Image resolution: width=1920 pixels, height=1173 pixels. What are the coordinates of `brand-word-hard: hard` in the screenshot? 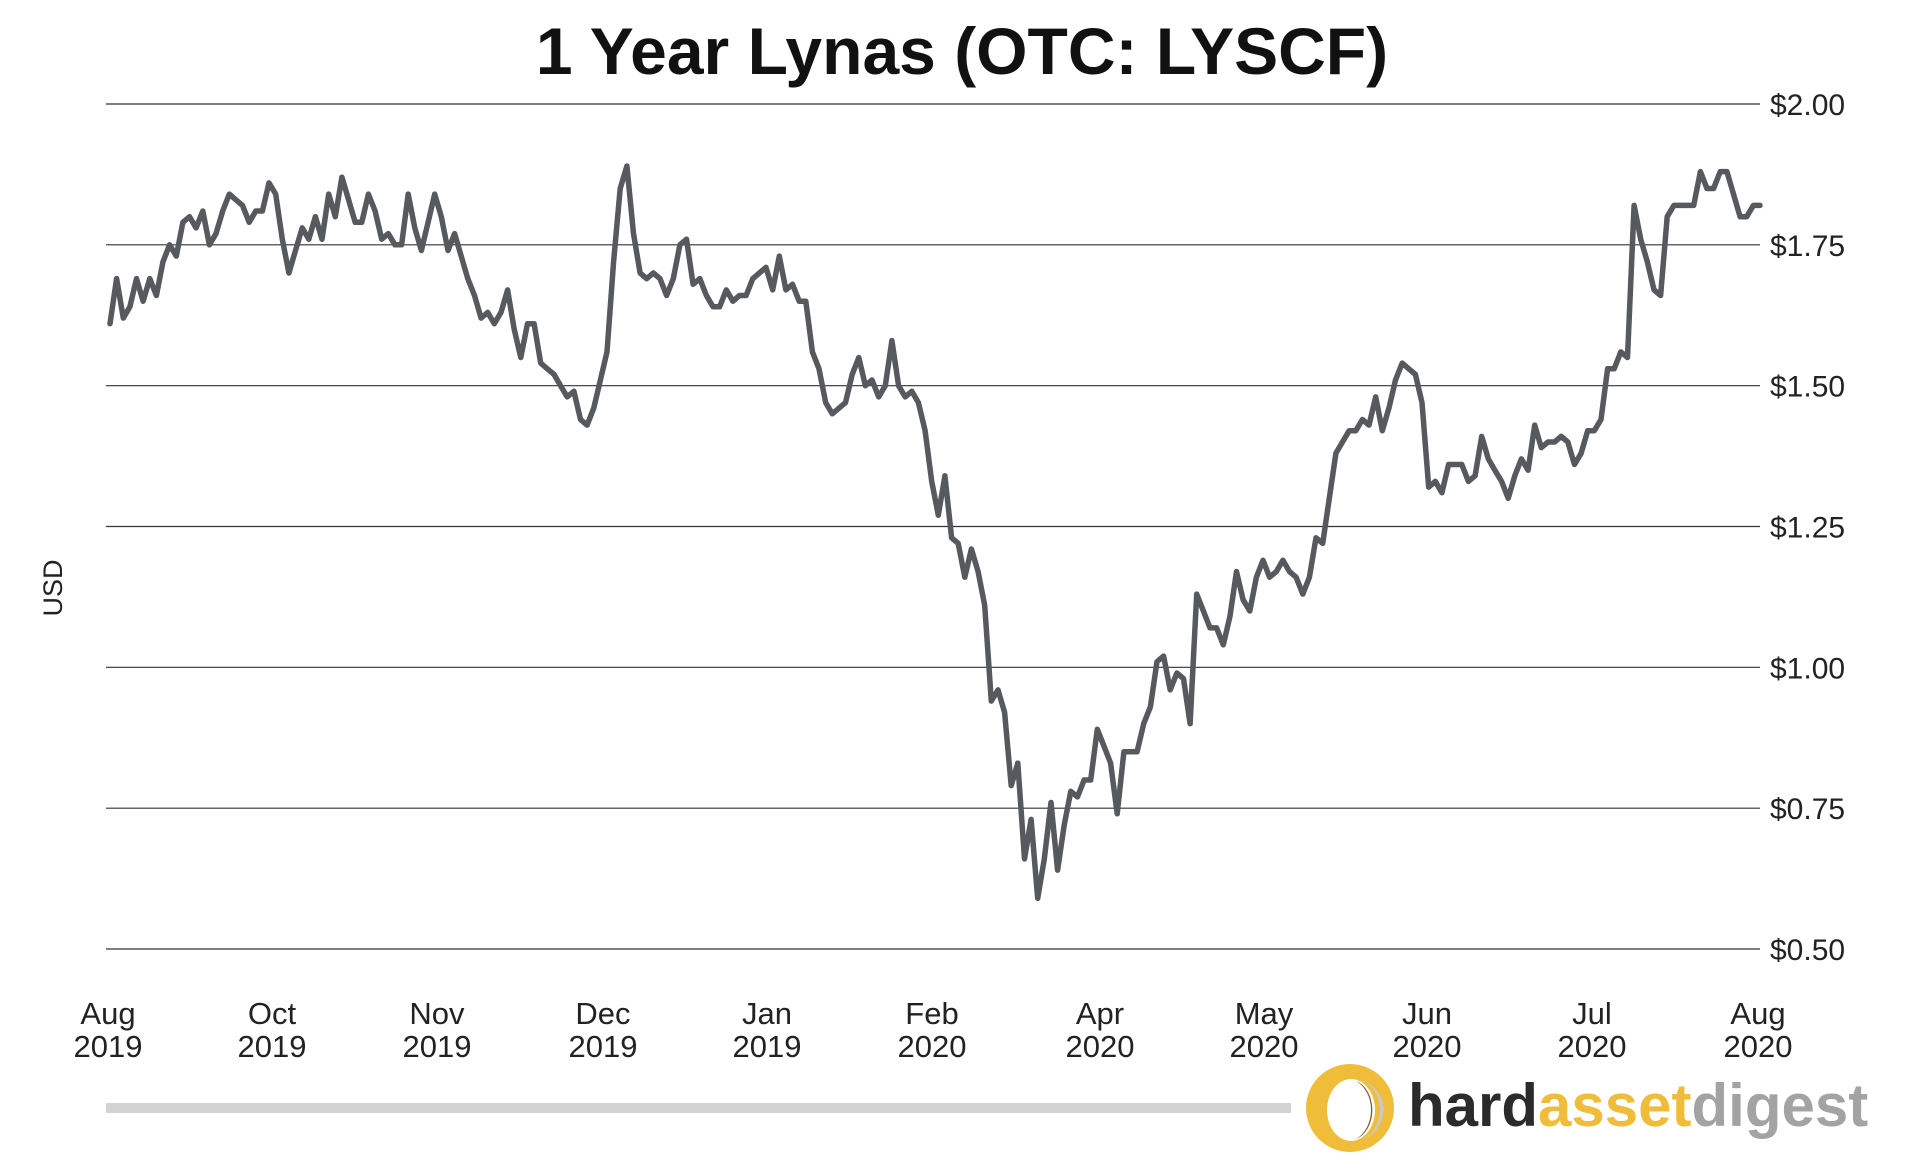 It's located at (1473, 1105).